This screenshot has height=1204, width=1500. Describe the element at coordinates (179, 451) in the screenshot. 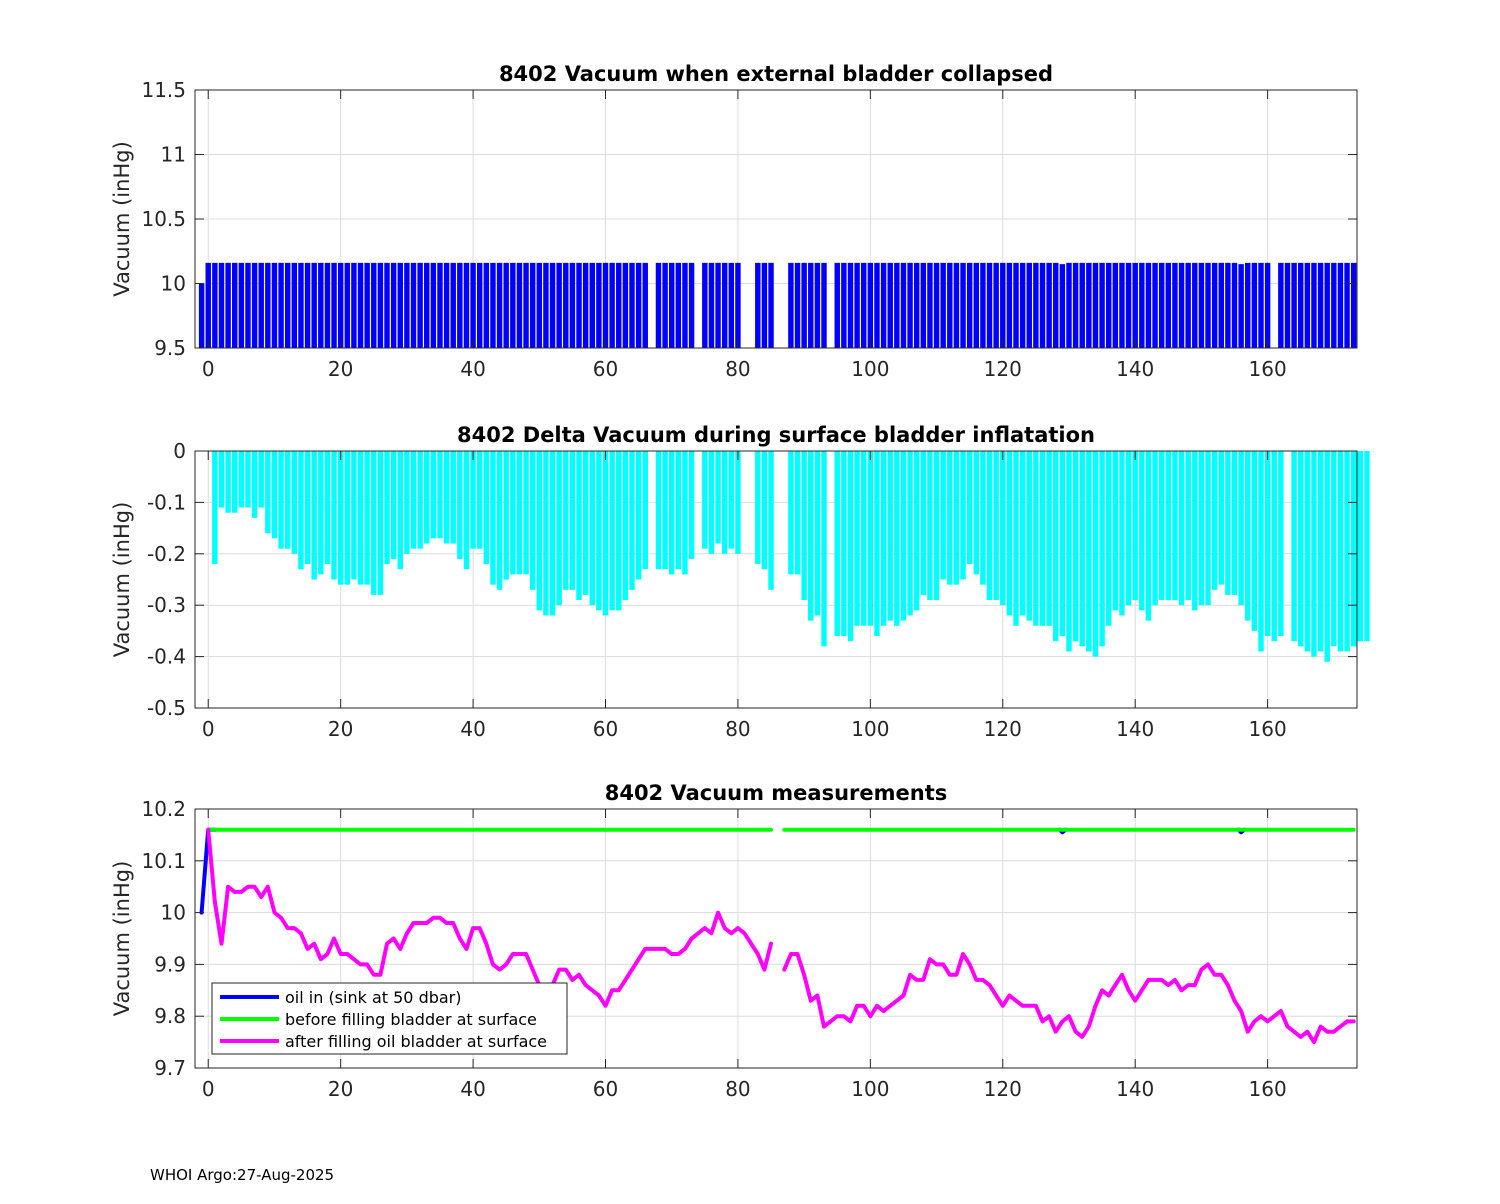

I see `y-tick-label: 0` at that location.